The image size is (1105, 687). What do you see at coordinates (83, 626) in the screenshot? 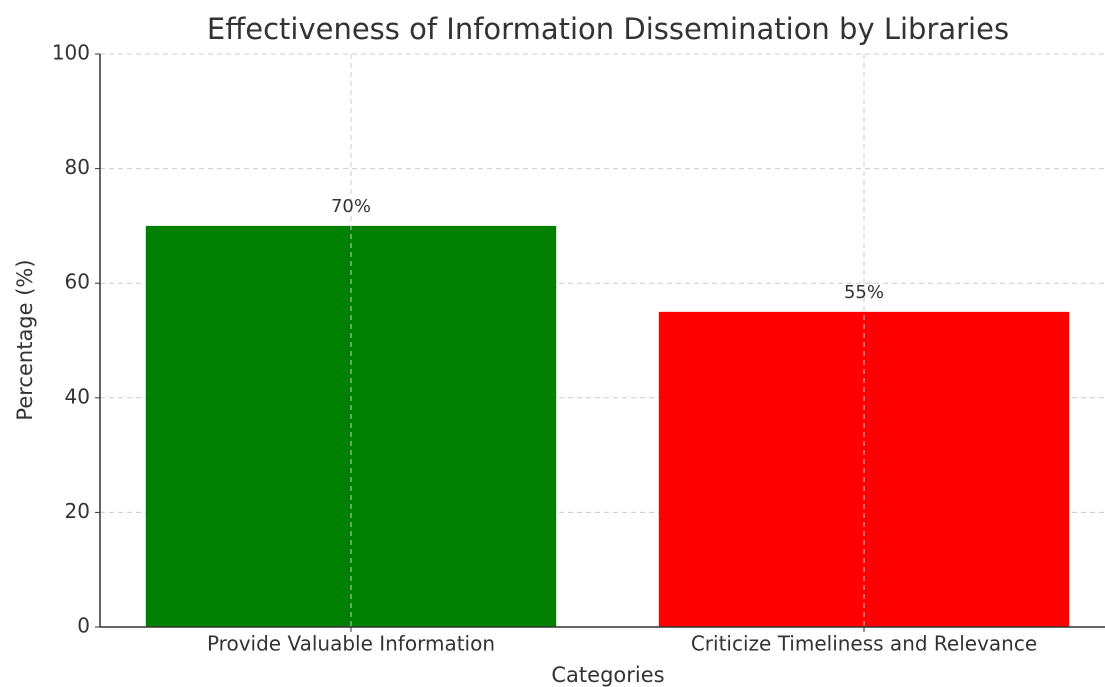
I see `y-tick-label: 0` at bounding box center [83, 626].